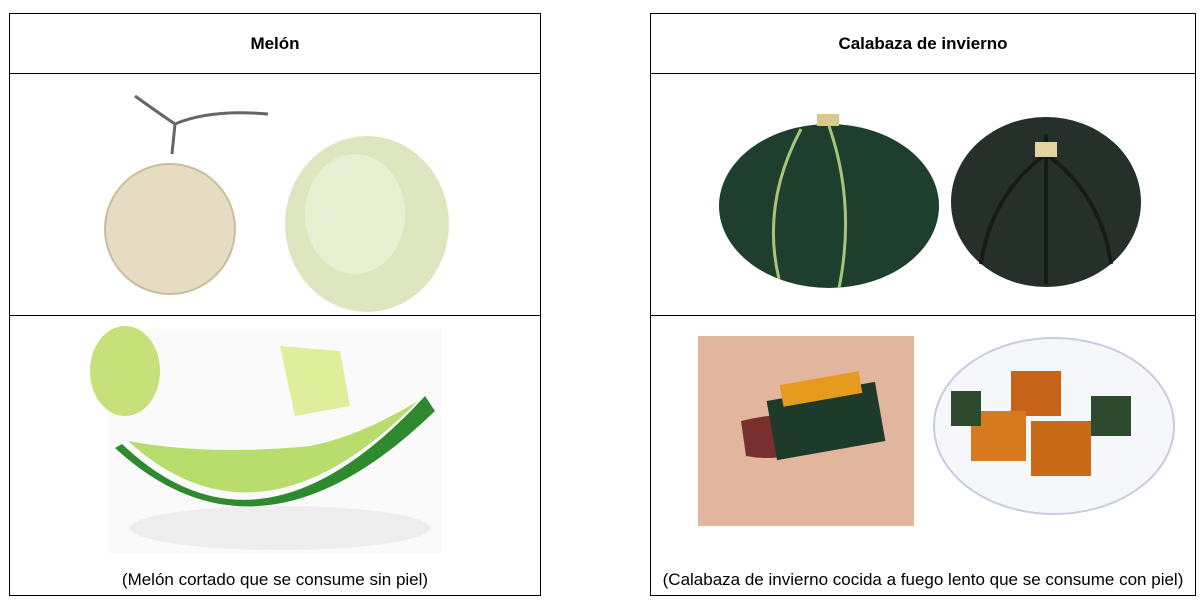  What do you see at coordinates (265, 440) in the screenshot?
I see `cut-melon-illustration` at bounding box center [265, 440].